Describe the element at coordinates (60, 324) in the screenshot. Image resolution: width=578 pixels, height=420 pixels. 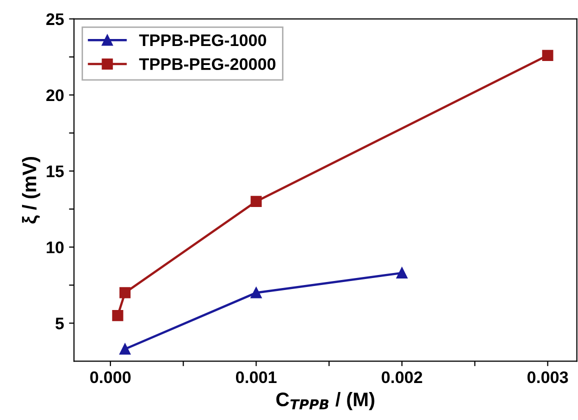
I see `y-tick-label: 5` at that location.